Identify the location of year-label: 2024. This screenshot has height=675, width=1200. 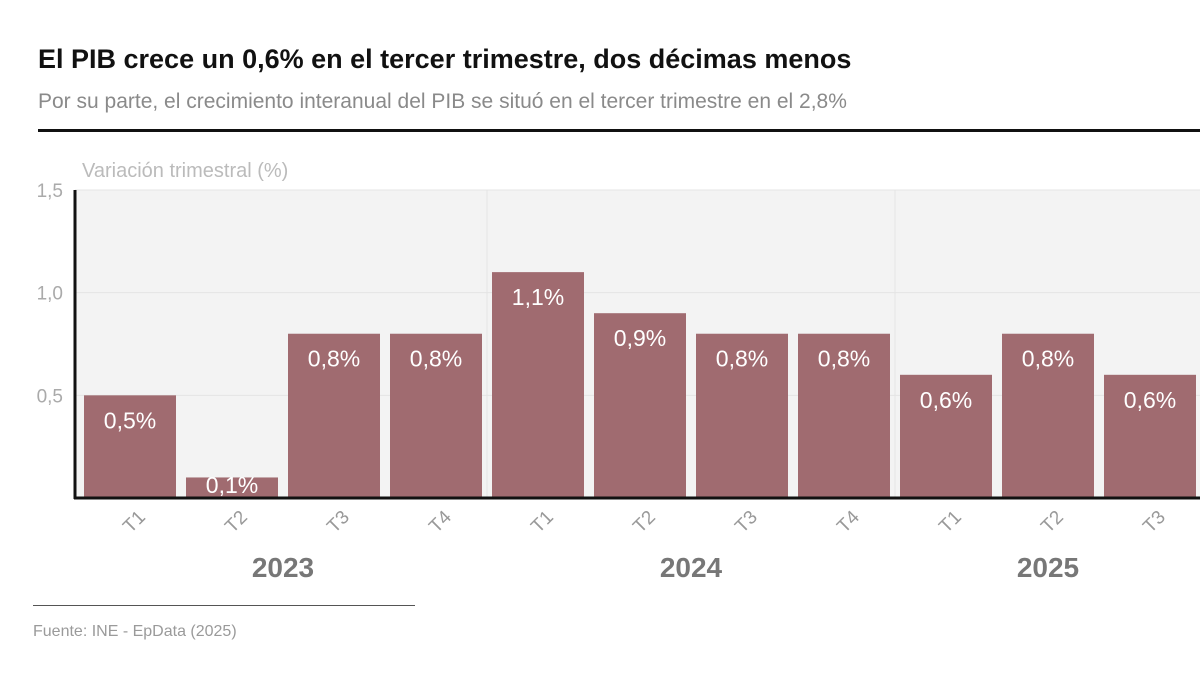
(691, 567).